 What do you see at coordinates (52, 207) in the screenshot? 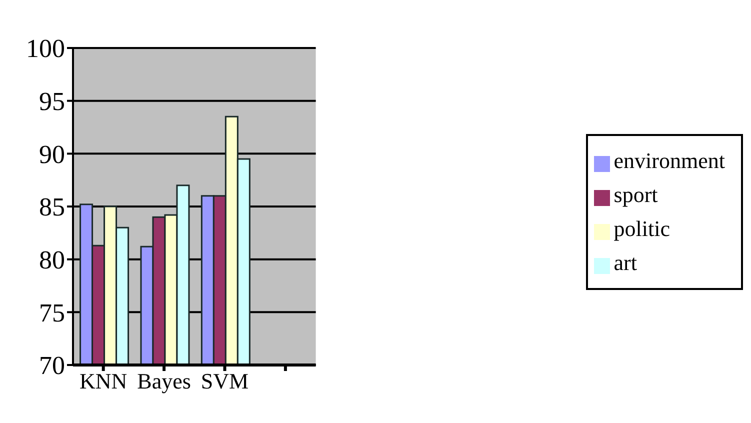
I see `y-tick-label: 85` at bounding box center [52, 207].